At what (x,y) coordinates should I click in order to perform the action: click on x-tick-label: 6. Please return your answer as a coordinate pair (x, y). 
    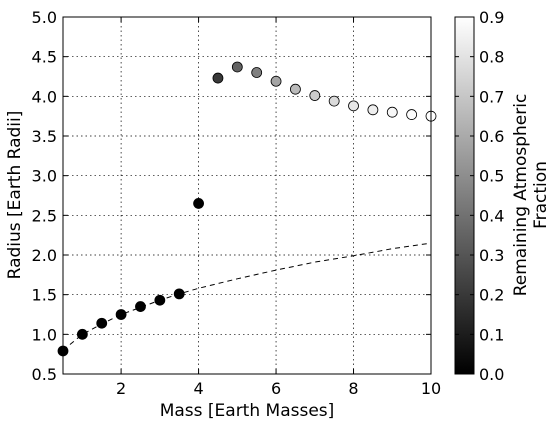
    Looking at the image, I should click on (276, 388).